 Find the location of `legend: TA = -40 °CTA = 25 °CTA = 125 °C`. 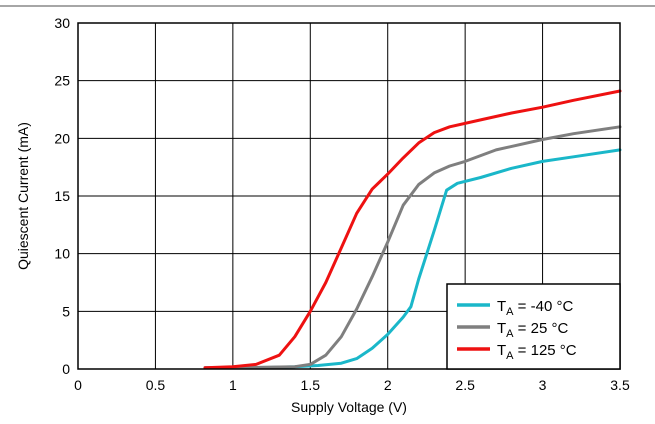

legend: TA = -40 °CTA = 25 °CTA = 125 °C is located at coordinates (533, 326).